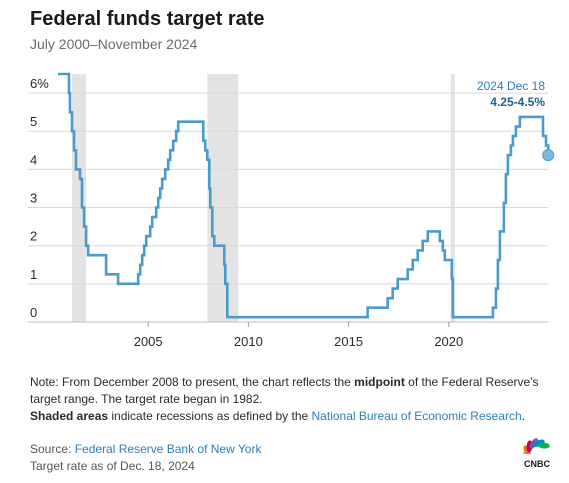 This screenshot has width=569, height=483. What do you see at coordinates (523, 416) in the screenshot?
I see `note-text: .` at bounding box center [523, 416].